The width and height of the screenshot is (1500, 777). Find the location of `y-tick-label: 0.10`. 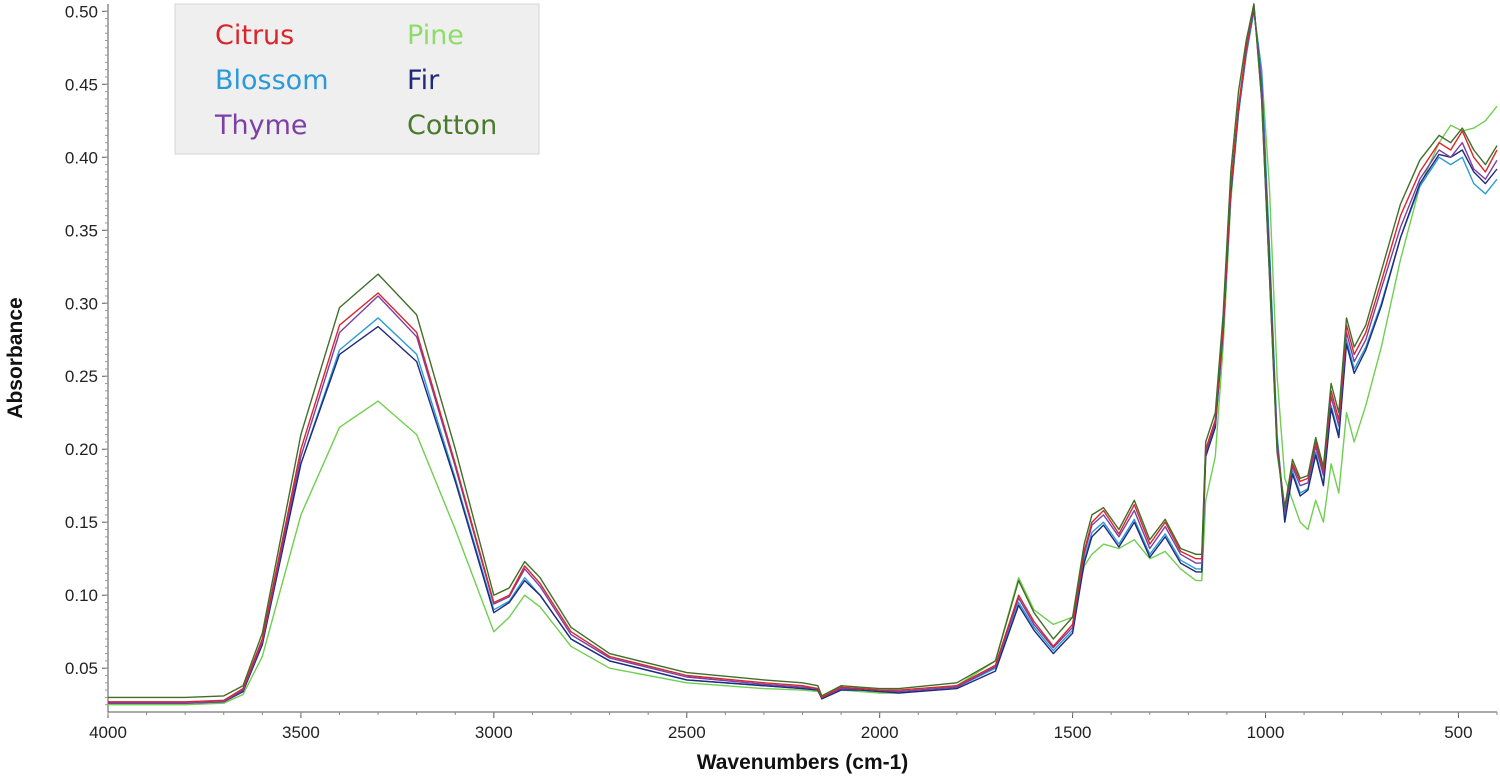

y-tick-label: 0.10 is located at coordinates (81, 595).